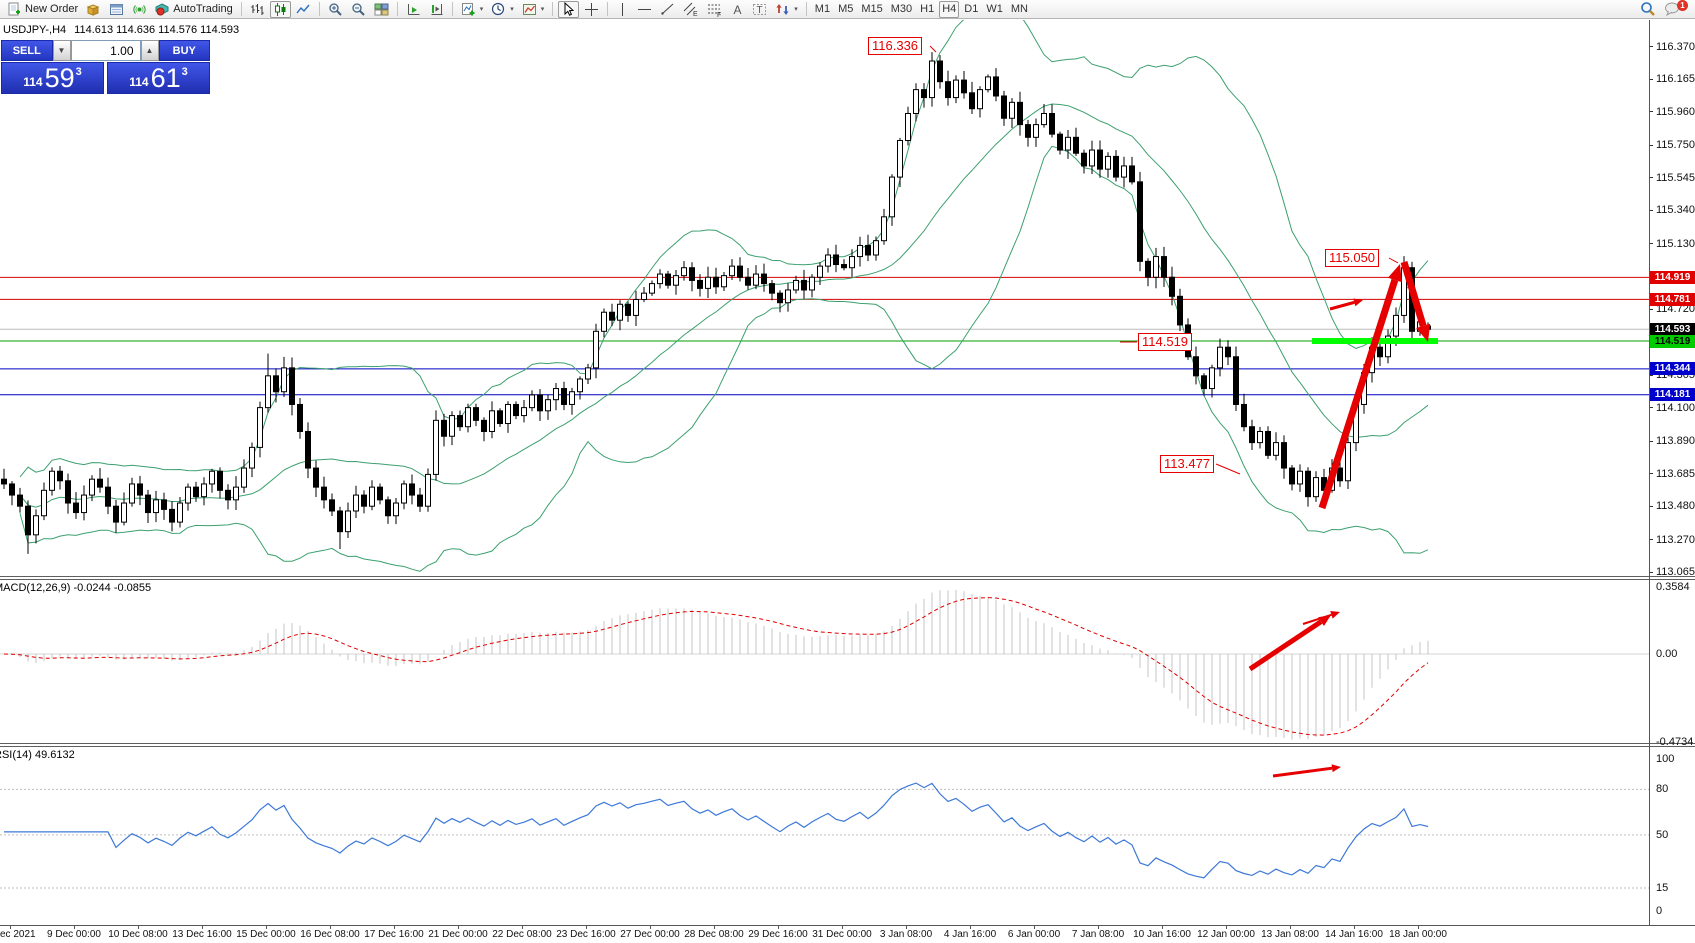  I want to click on horizontal-line-button, so click(644, 9).